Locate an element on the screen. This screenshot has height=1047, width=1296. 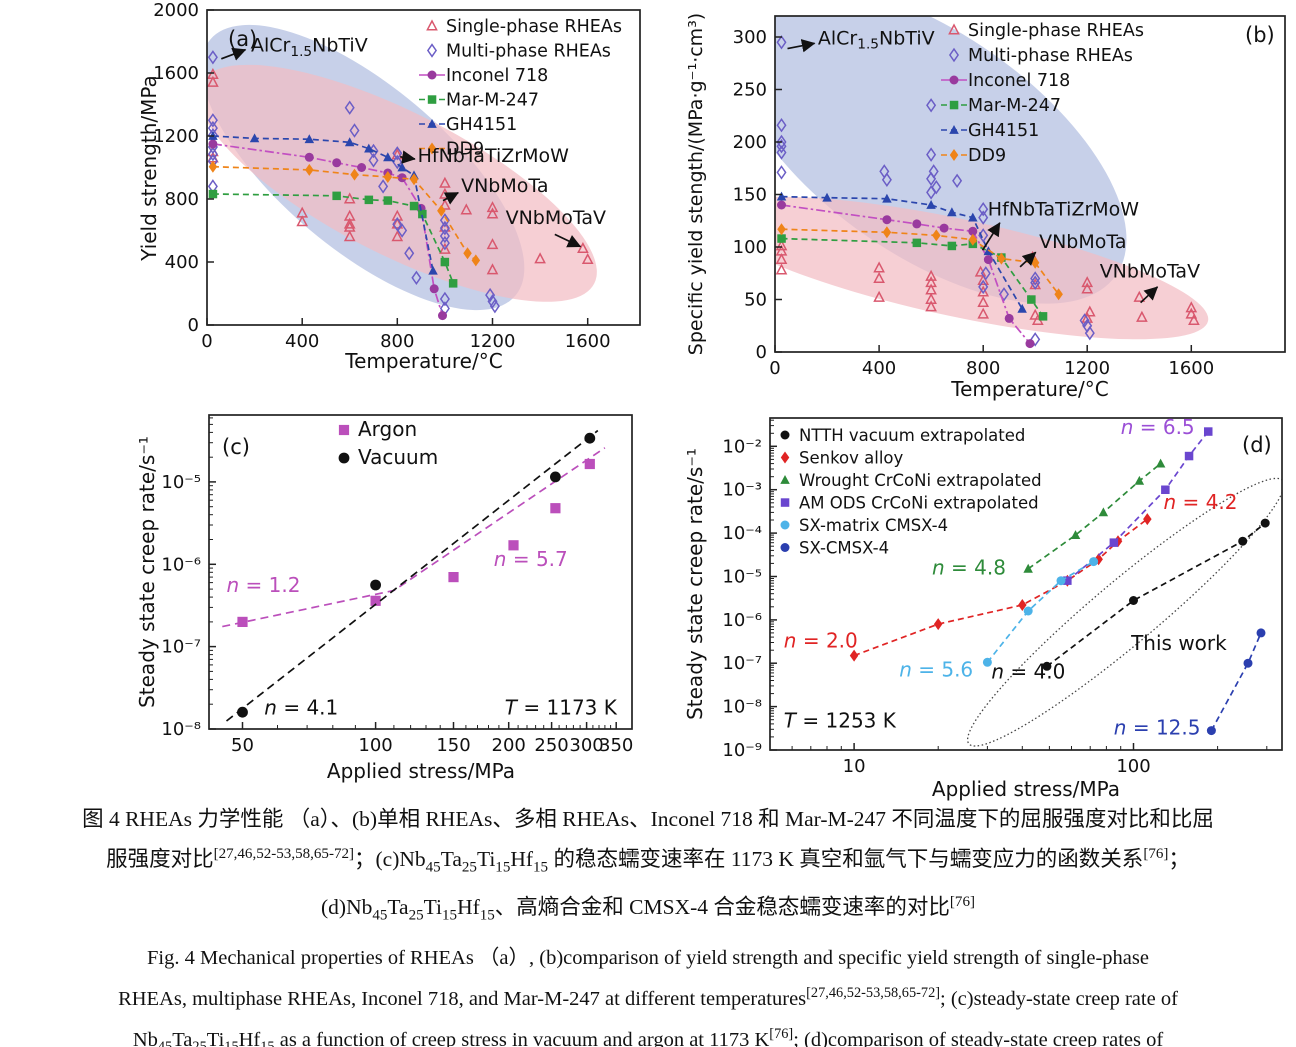
annotation: n = 5.7 is located at coordinates (531, 559).